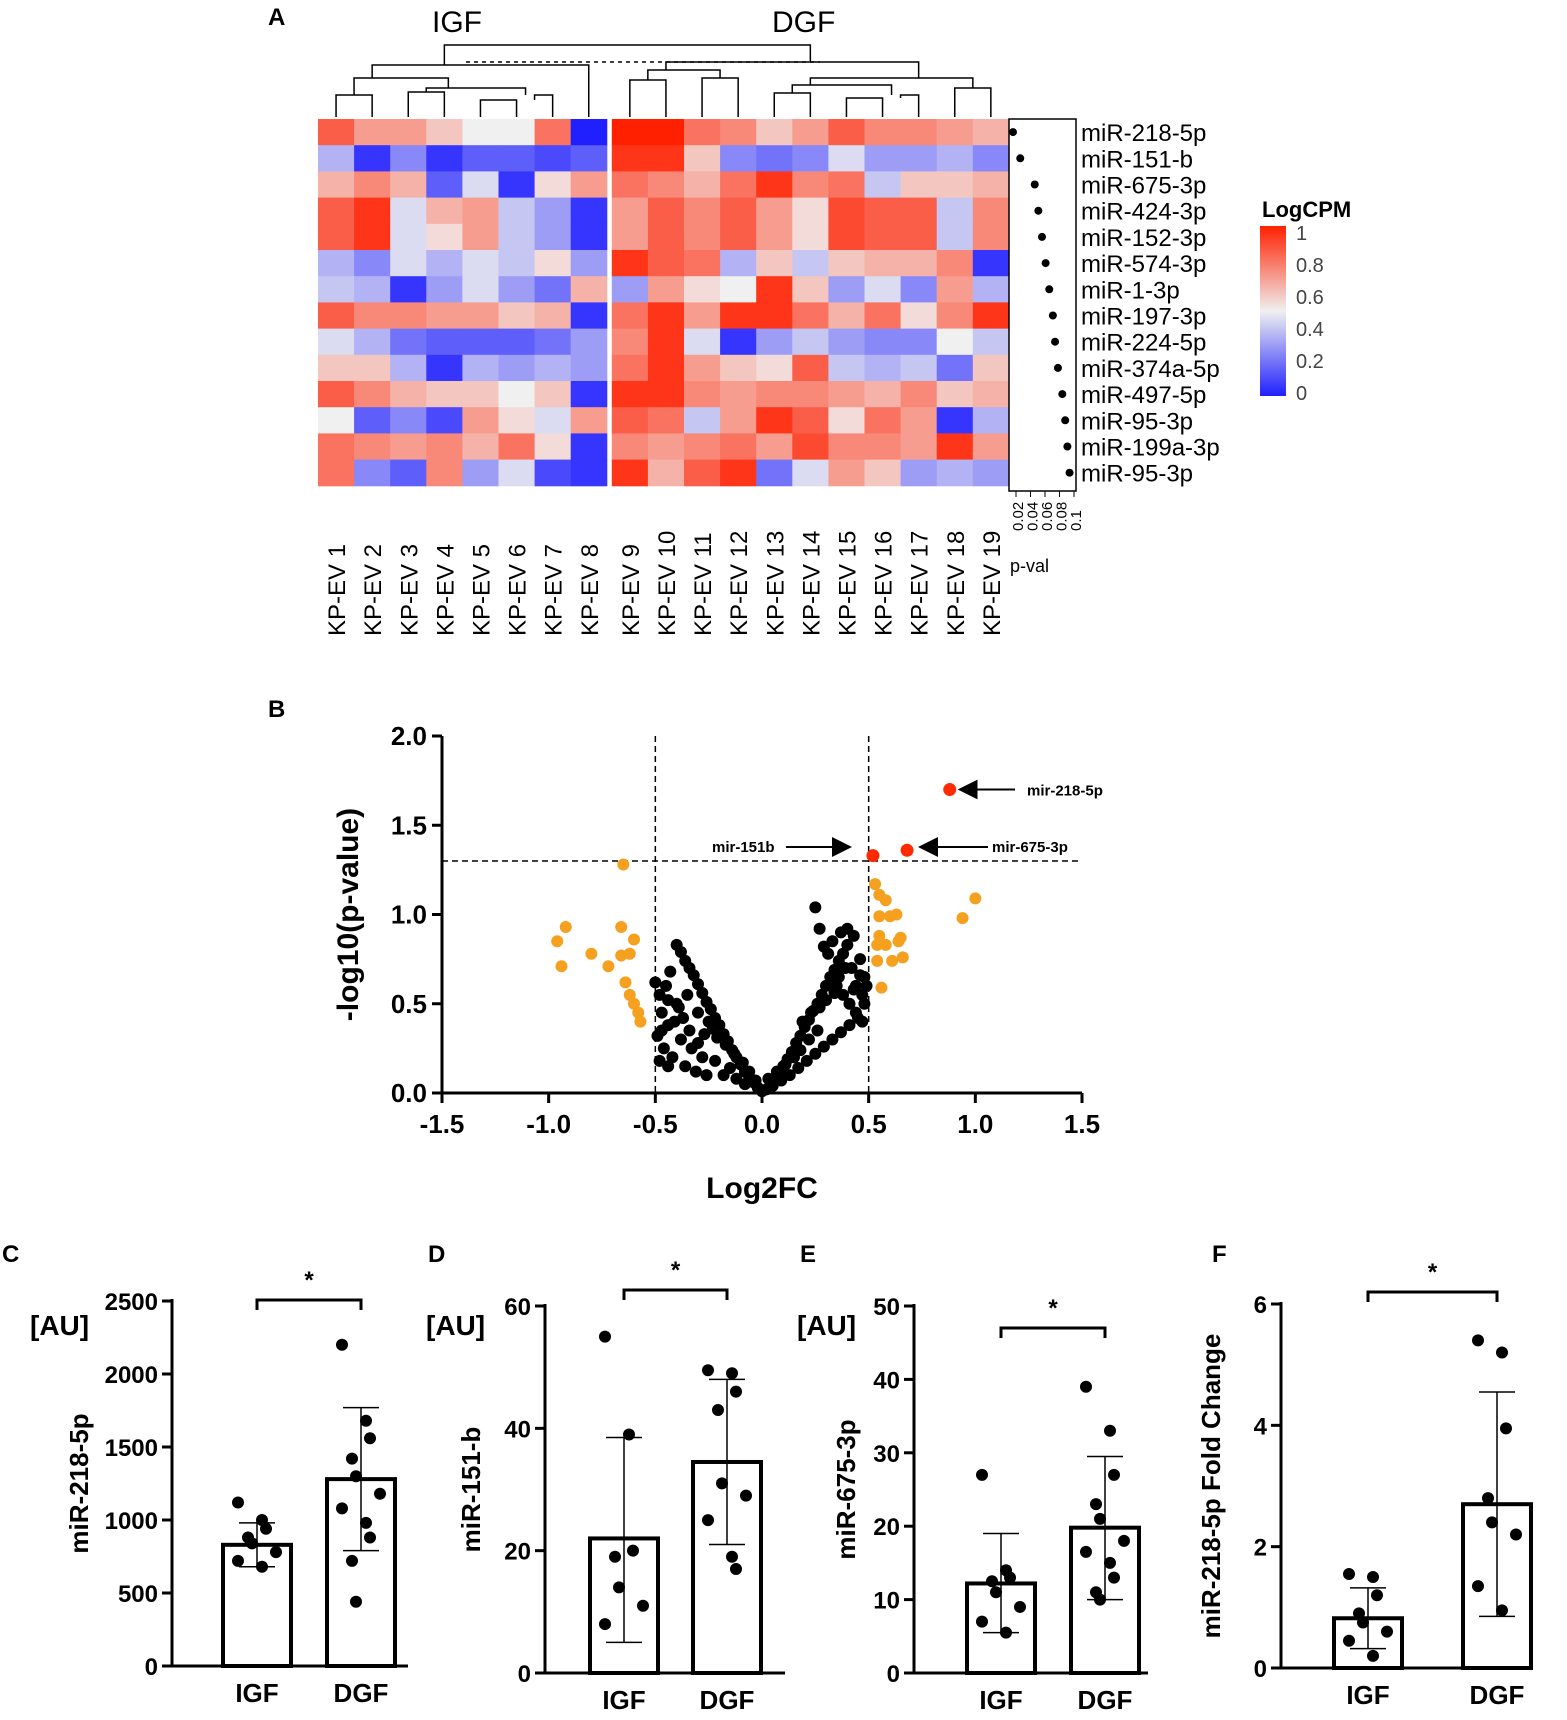  Describe the element at coordinates (276, 17) in the screenshot. I see `panel-label-a: A` at that location.